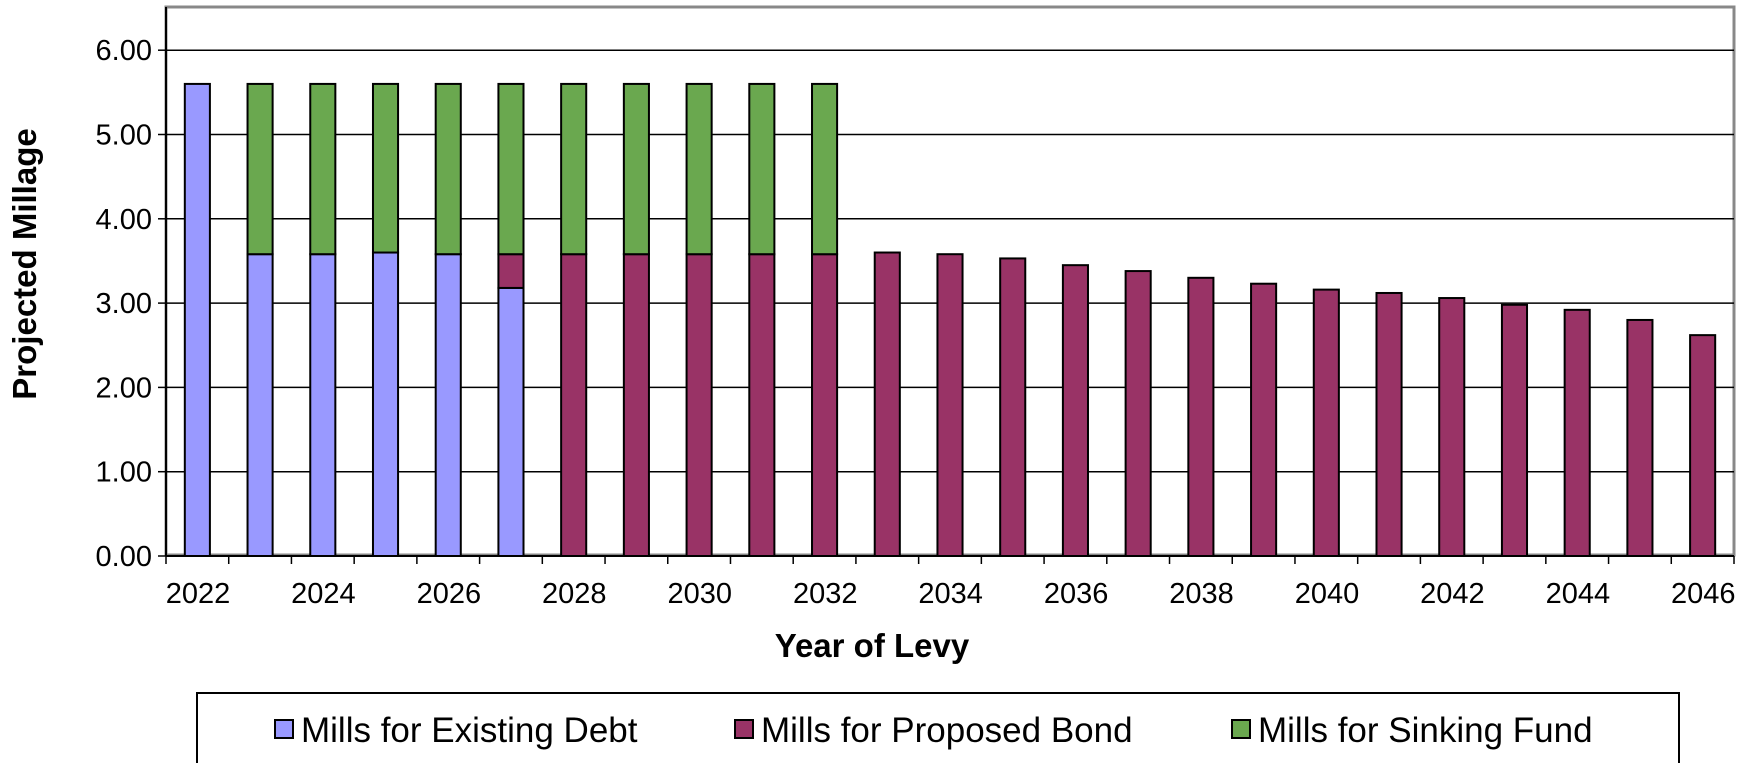  I want to click on bar-sinking-fund-2030, so click(699, 169).